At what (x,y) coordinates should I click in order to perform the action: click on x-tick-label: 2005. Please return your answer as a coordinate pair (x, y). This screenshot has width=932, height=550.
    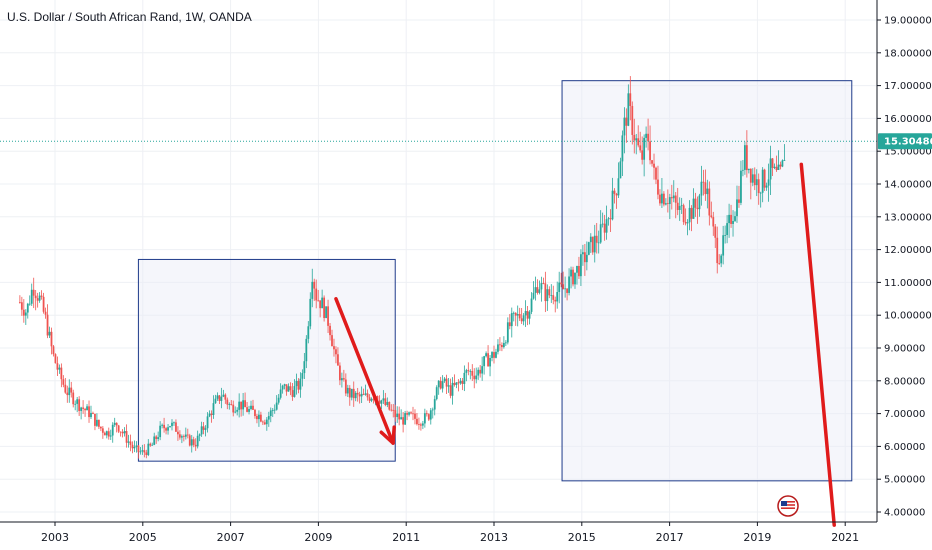
    Looking at the image, I should click on (143, 537).